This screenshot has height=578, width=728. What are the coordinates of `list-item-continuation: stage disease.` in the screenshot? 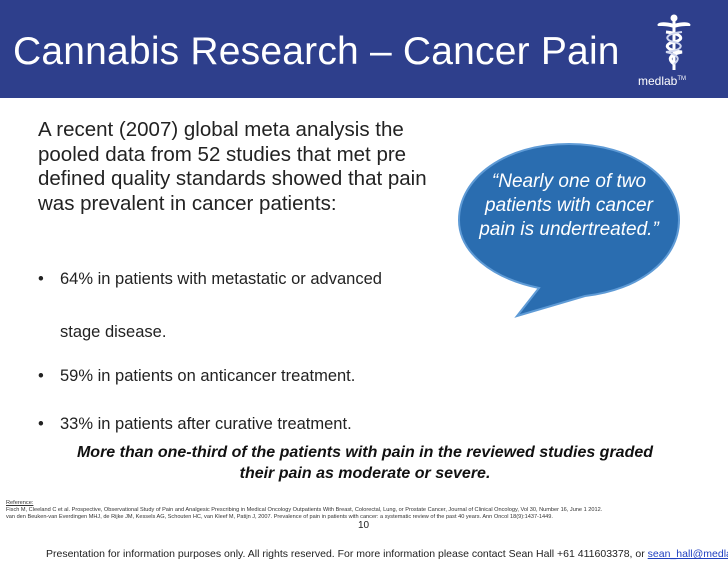 It's located at (113, 332).